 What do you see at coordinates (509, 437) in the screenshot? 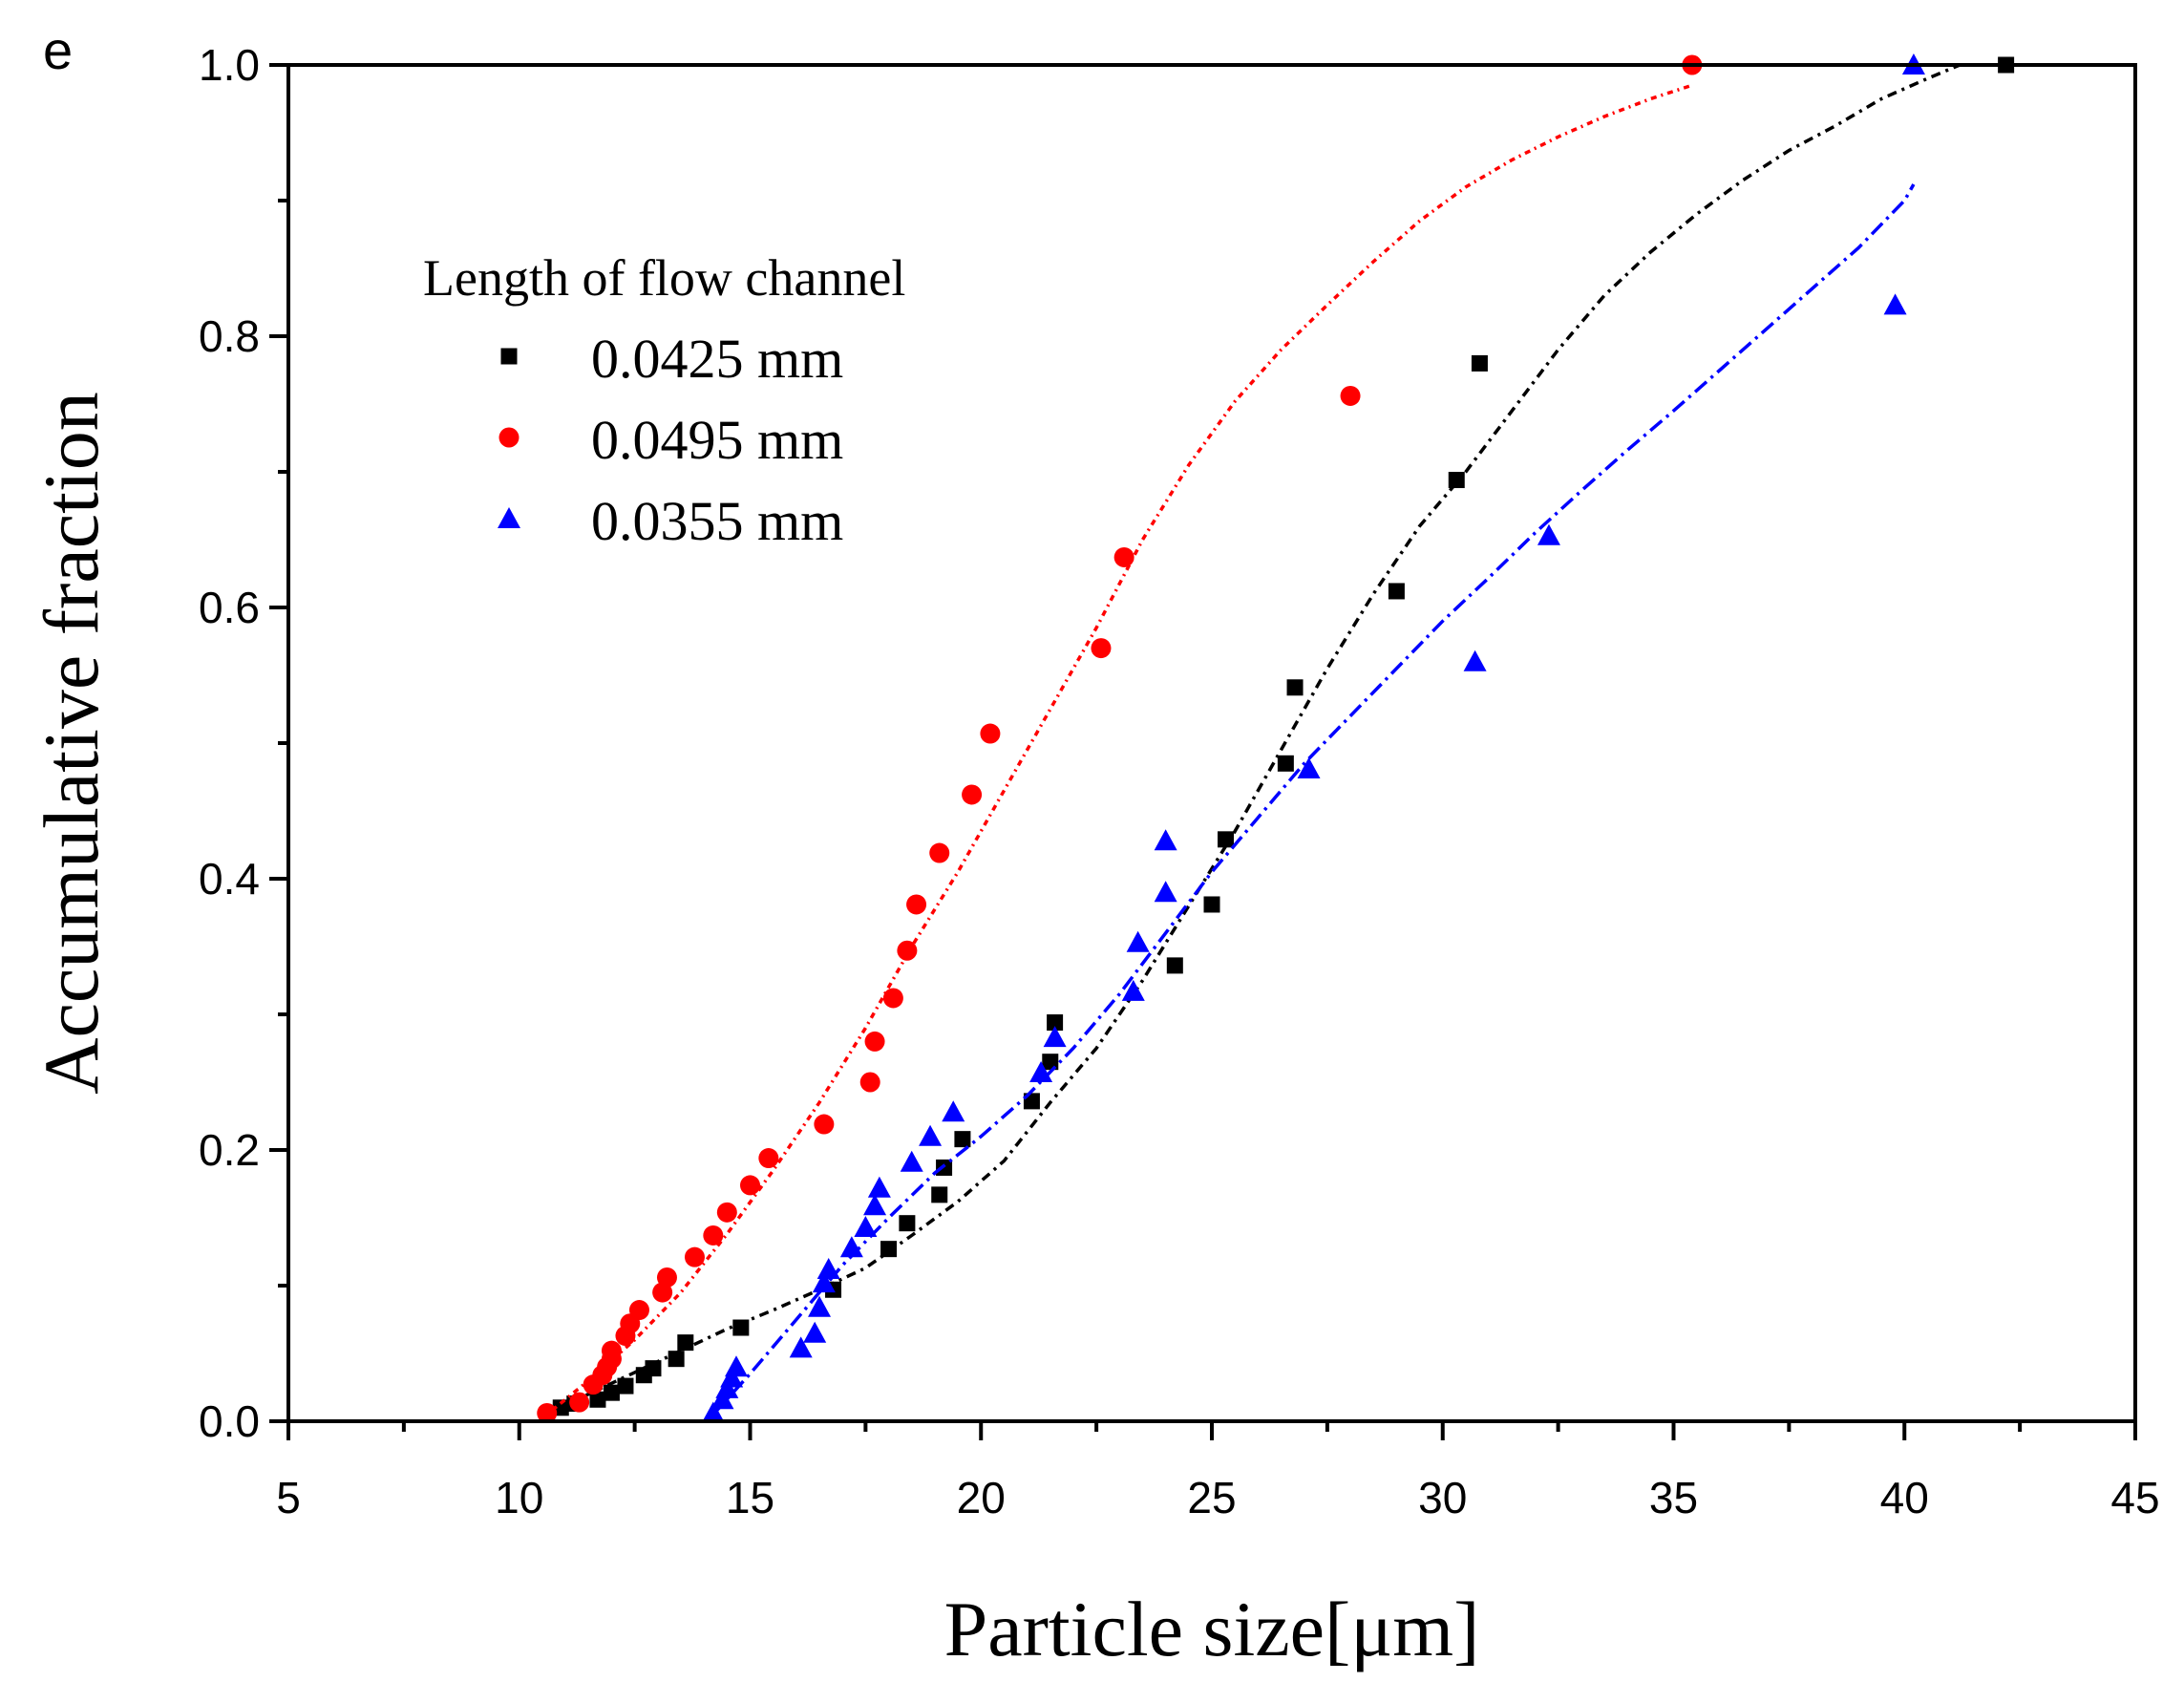
I see `legend-marker-circle` at bounding box center [509, 437].